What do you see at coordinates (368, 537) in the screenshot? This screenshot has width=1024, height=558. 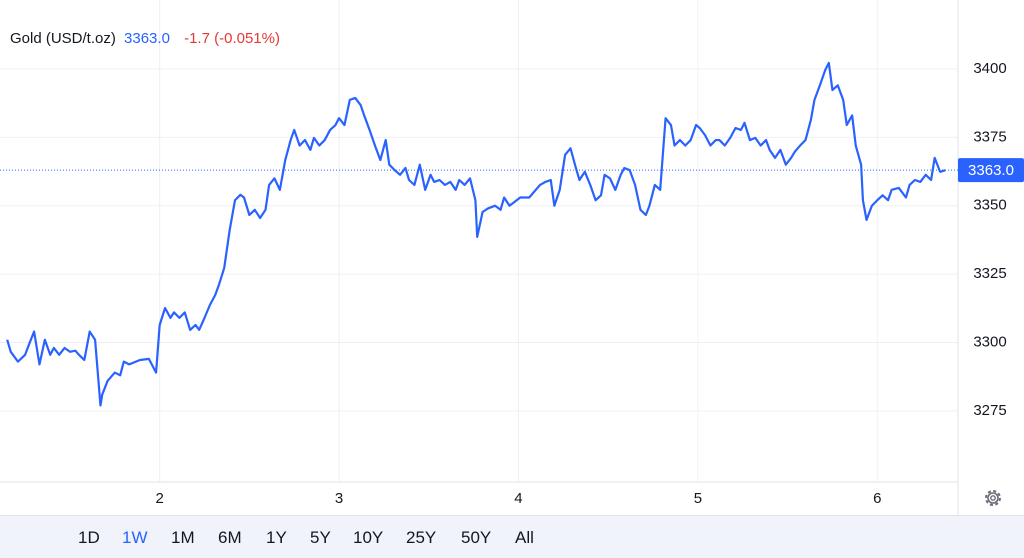 I see `range-button: 10Y` at bounding box center [368, 537].